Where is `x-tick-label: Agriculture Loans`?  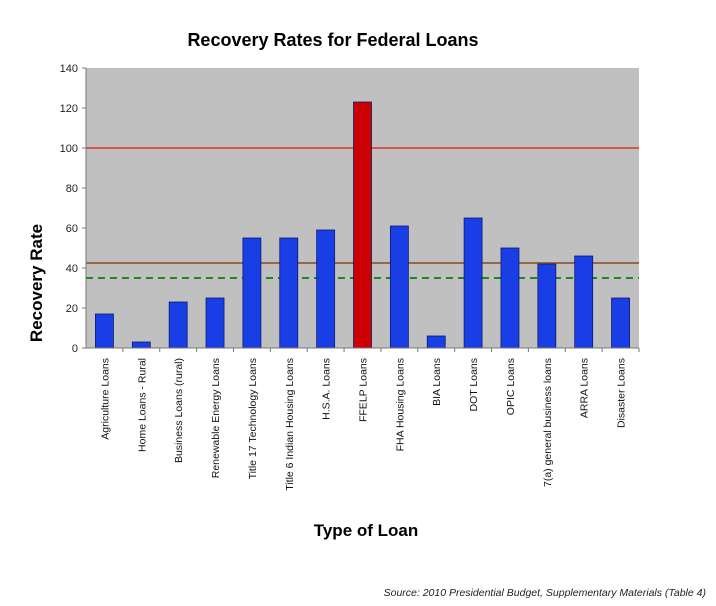
x-tick-label: Agriculture Loans is located at coordinates (105, 399).